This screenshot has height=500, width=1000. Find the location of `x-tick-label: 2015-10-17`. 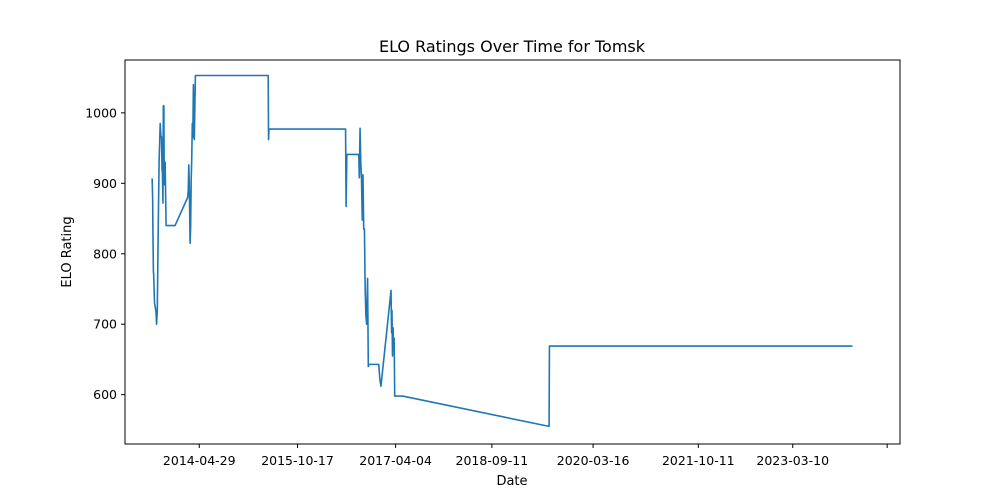

x-tick-label: 2015-10-17 is located at coordinates (297, 460).